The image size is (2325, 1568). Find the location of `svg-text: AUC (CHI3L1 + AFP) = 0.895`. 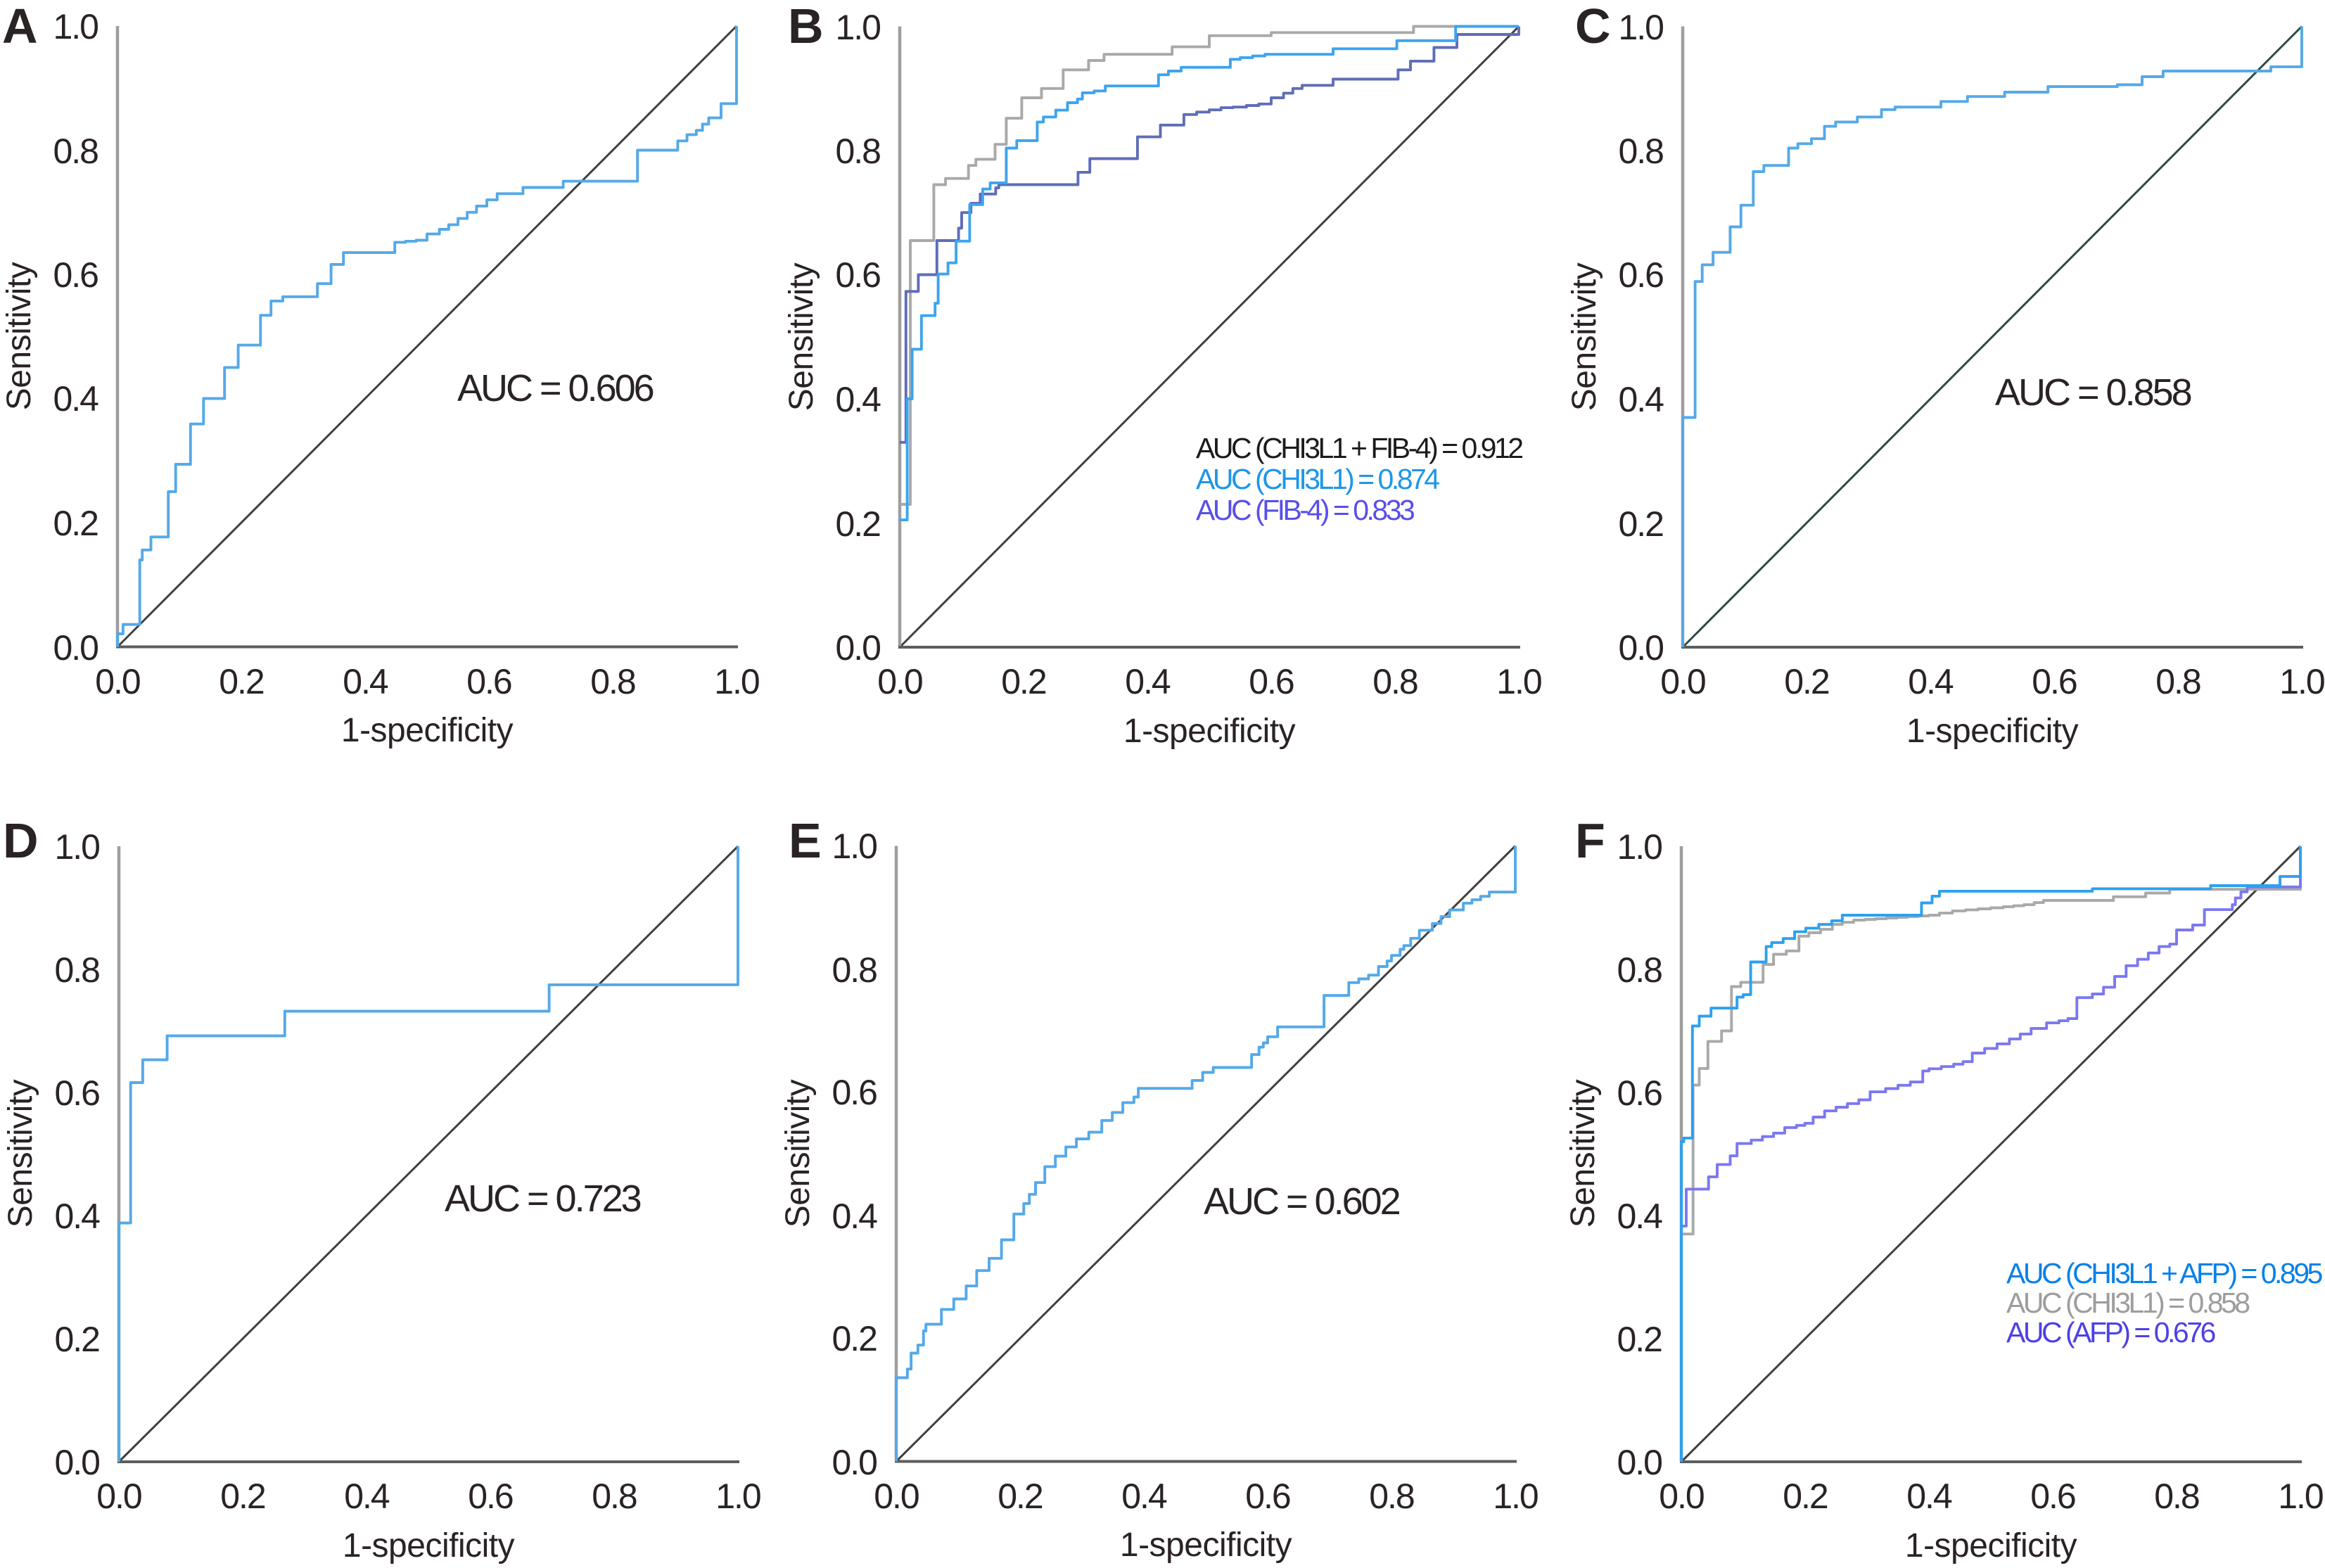

svg-text: AUC (CHI3L1 + AFP) = 0.895 is located at coordinates (2164, 1273).